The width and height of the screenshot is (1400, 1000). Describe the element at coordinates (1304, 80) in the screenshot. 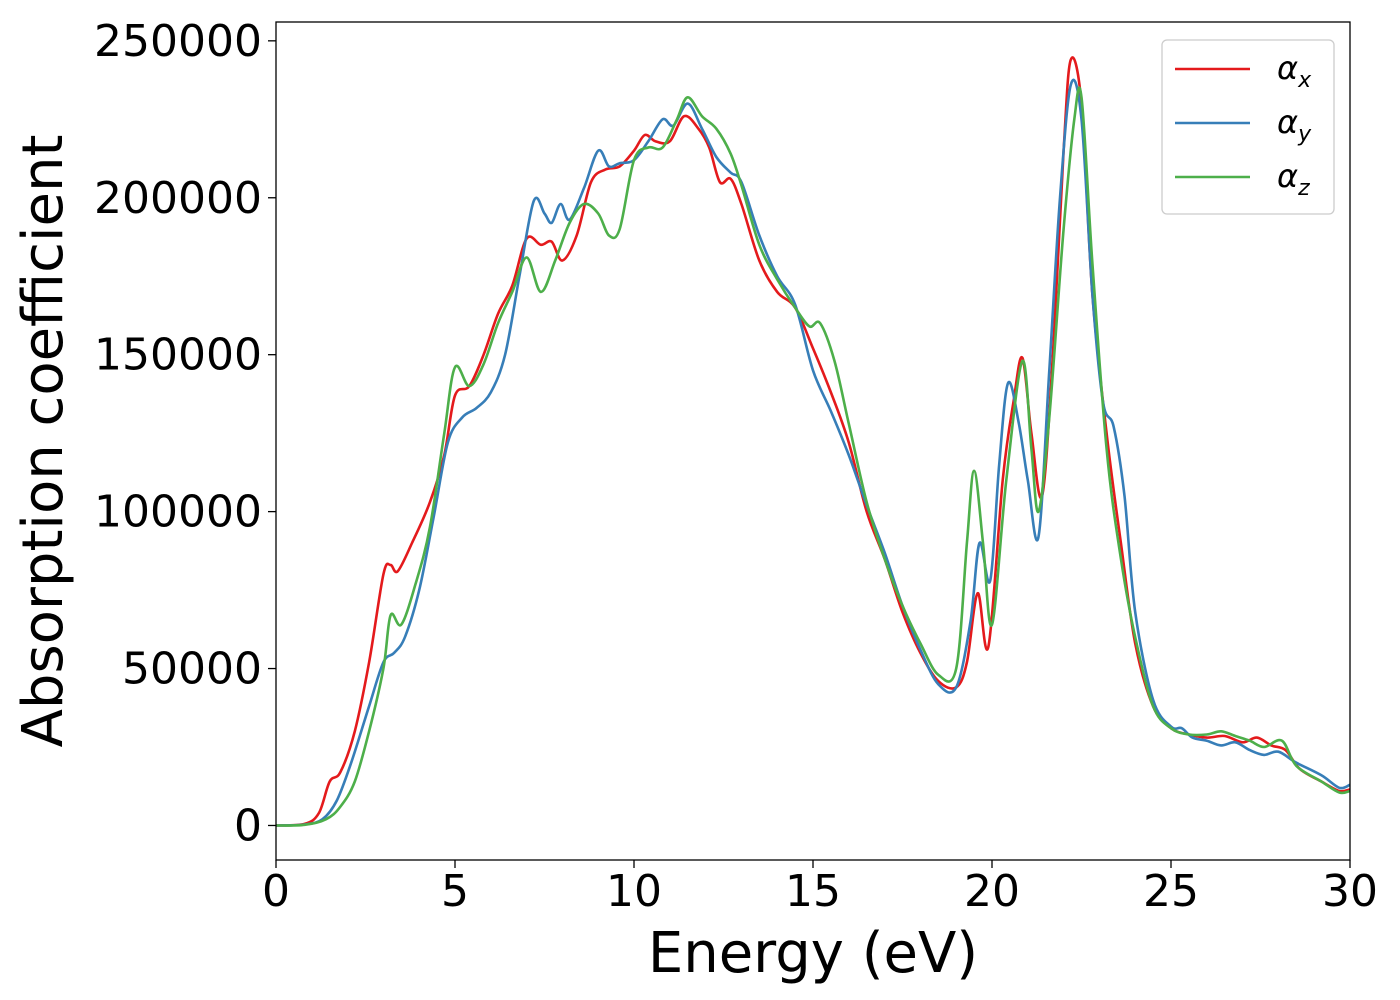

I see `legend-subscript: x` at that location.